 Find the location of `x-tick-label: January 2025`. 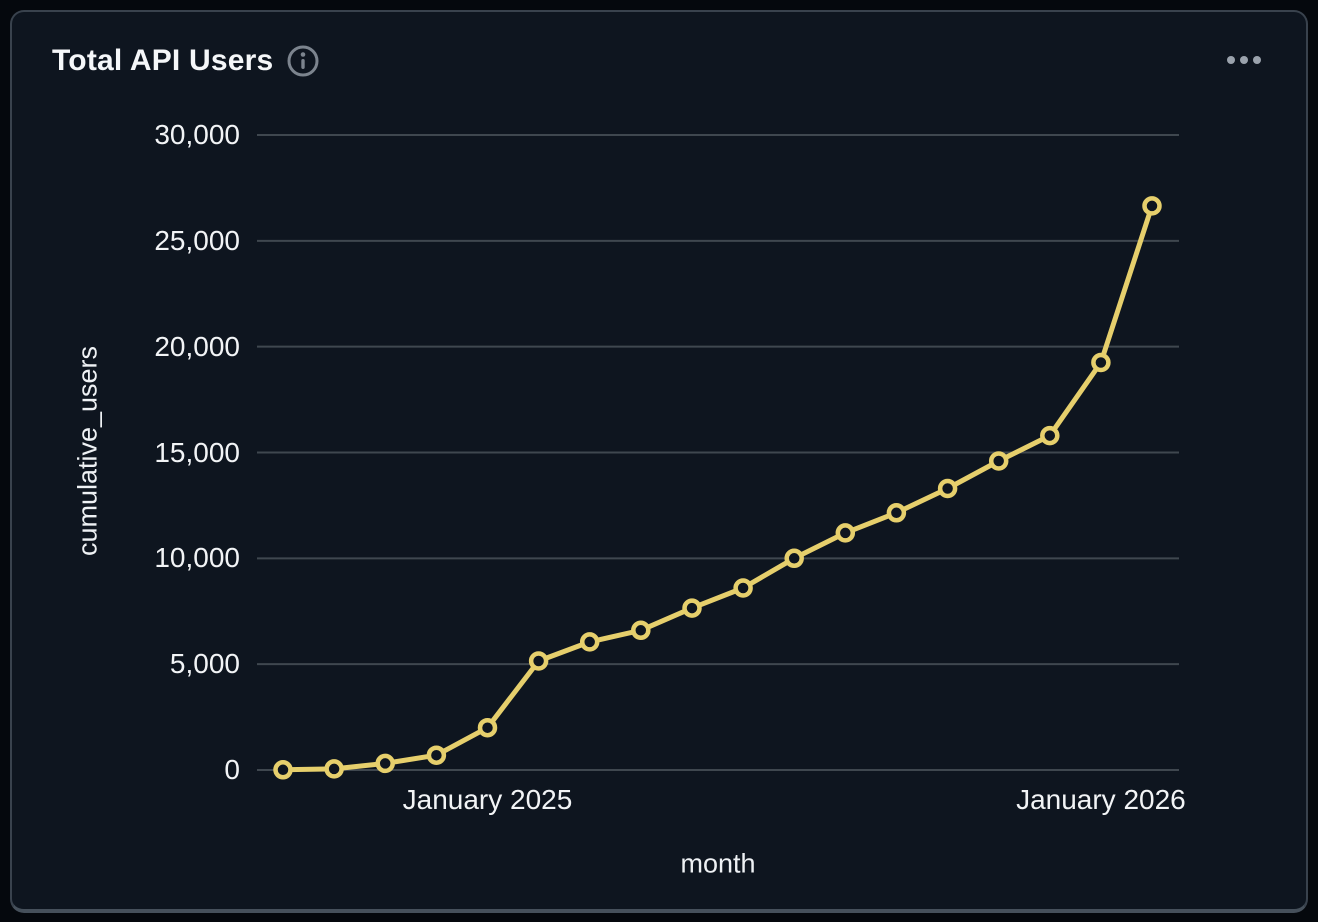

x-tick-label: January 2025 is located at coordinates (487, 799).